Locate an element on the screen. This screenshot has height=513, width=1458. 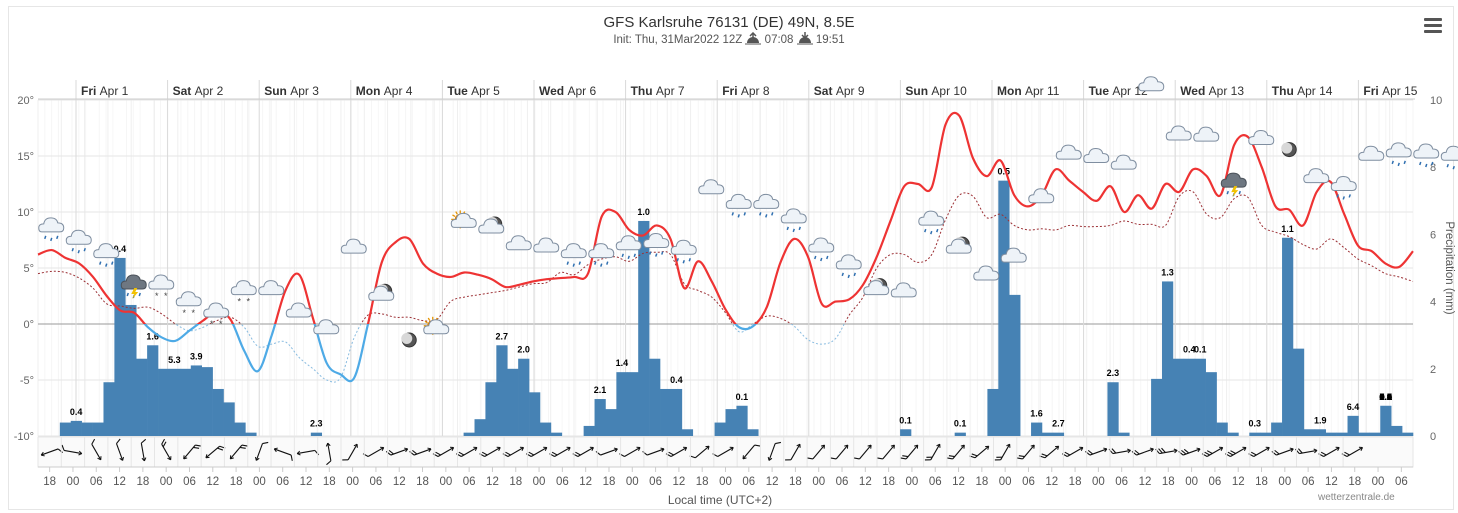
sun-cloud-icon is located at coordinates (463, 219).